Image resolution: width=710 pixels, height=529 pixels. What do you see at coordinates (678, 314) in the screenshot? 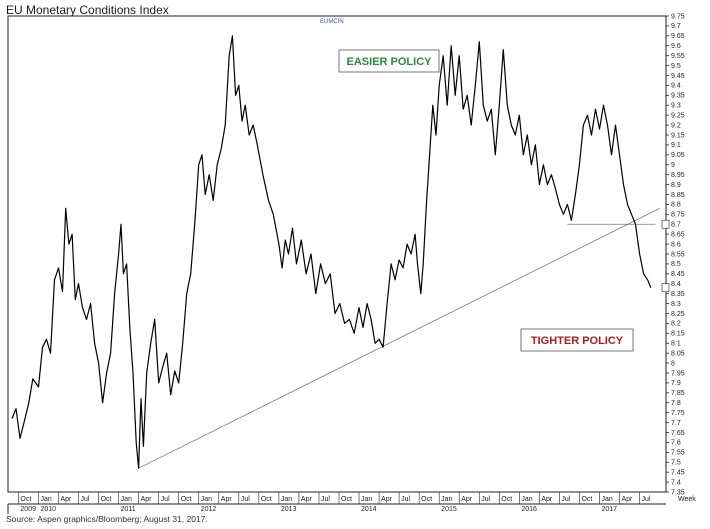
I see `y-tick-label: 8.25` at bounding box center [678, 314].